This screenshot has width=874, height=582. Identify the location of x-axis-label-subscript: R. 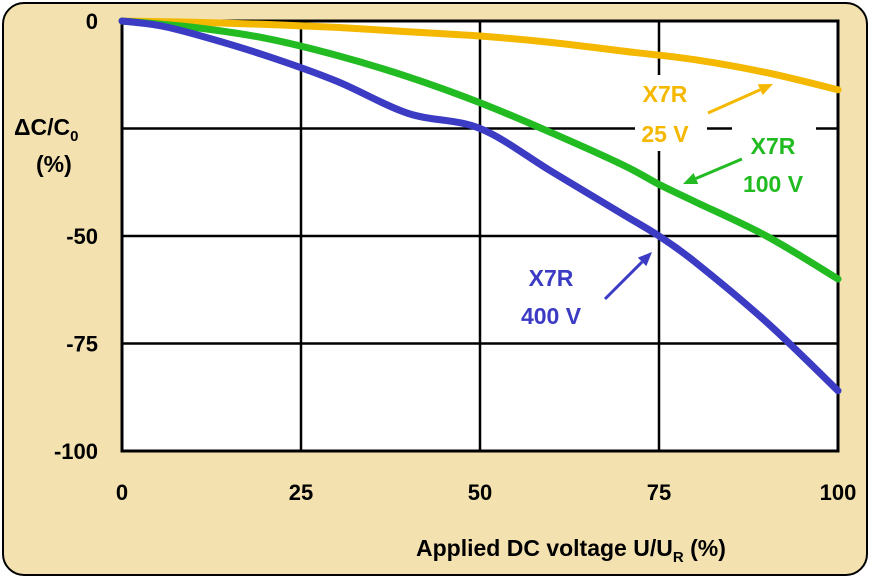
(678, 557).